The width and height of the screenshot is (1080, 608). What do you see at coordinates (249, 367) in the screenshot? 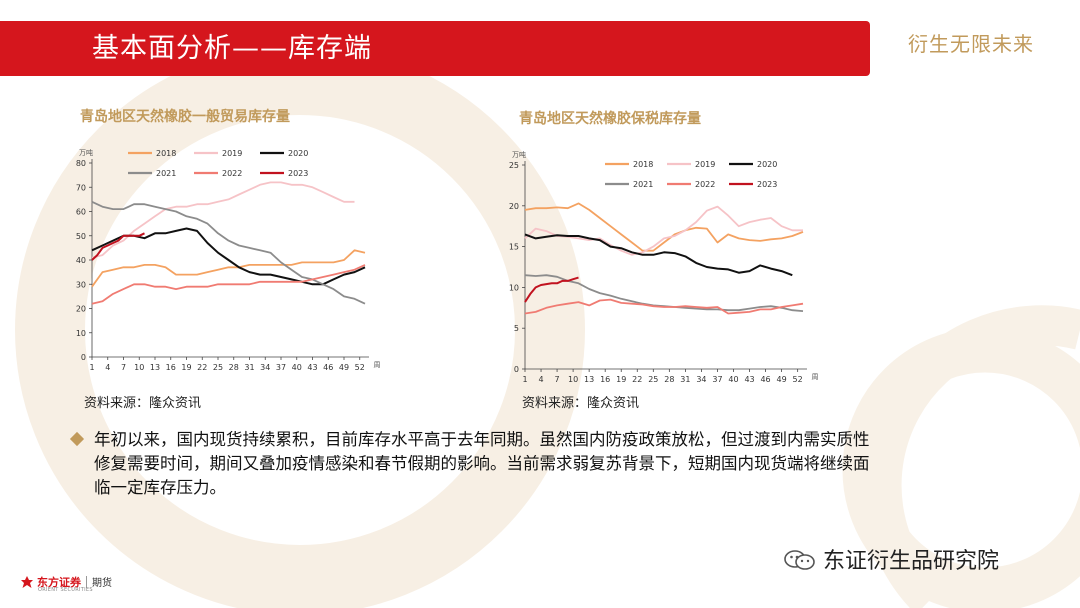
I see `left-chart-x-tick-label: 31` at bounding box center [249, 367].